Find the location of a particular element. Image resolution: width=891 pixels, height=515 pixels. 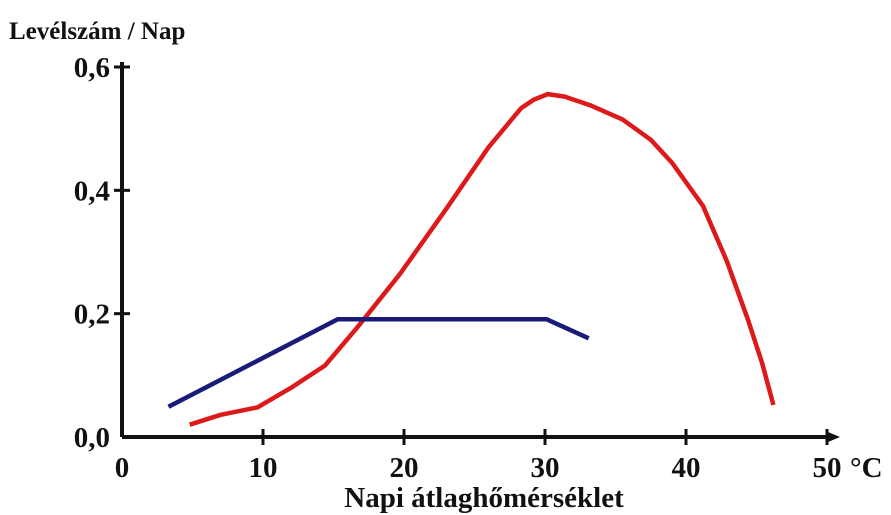

y-tick-label: 0,4 is located at coordinates (92, 191).